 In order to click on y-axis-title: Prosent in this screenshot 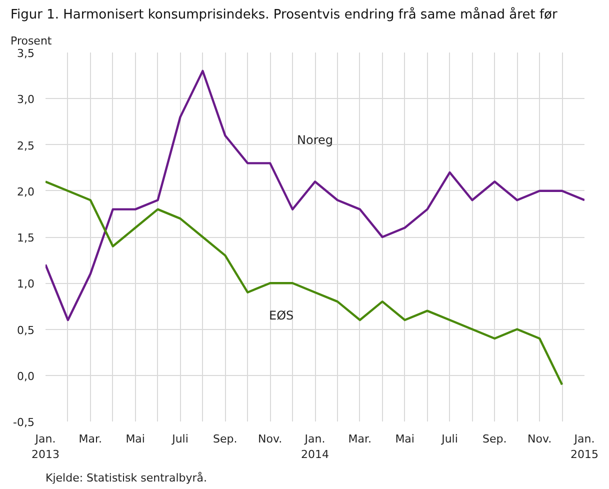, I will do `click(31, 41)`.